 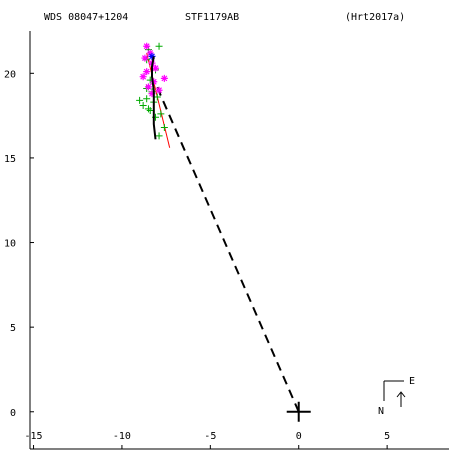 I want to click on primary-star-marker, so click(x=298, y=411).